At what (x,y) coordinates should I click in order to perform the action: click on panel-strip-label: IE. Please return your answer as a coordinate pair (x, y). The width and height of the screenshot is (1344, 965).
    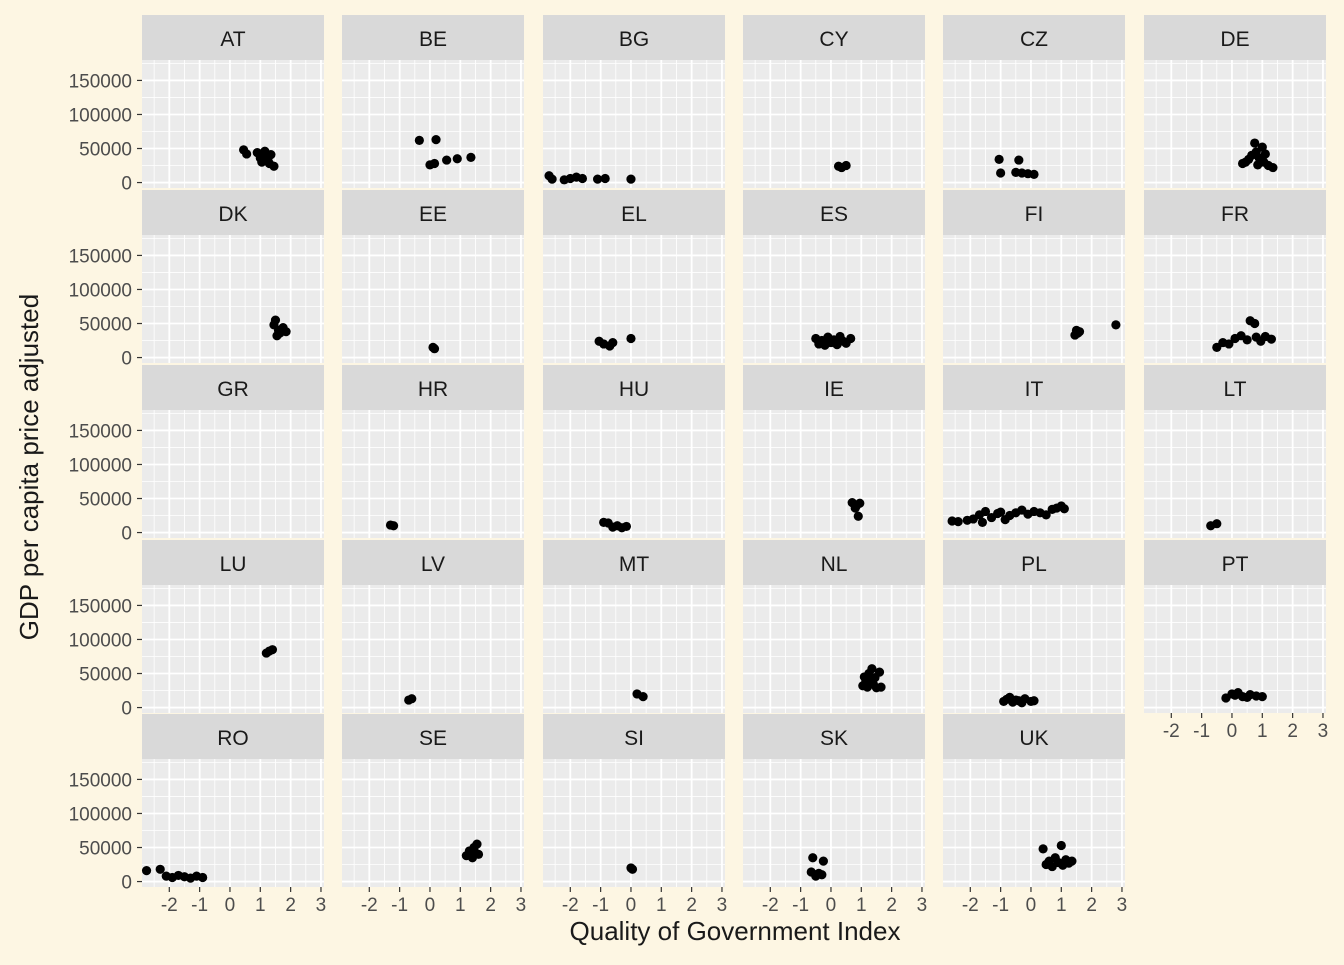
    Looking at the image, I should click on (834, 389).